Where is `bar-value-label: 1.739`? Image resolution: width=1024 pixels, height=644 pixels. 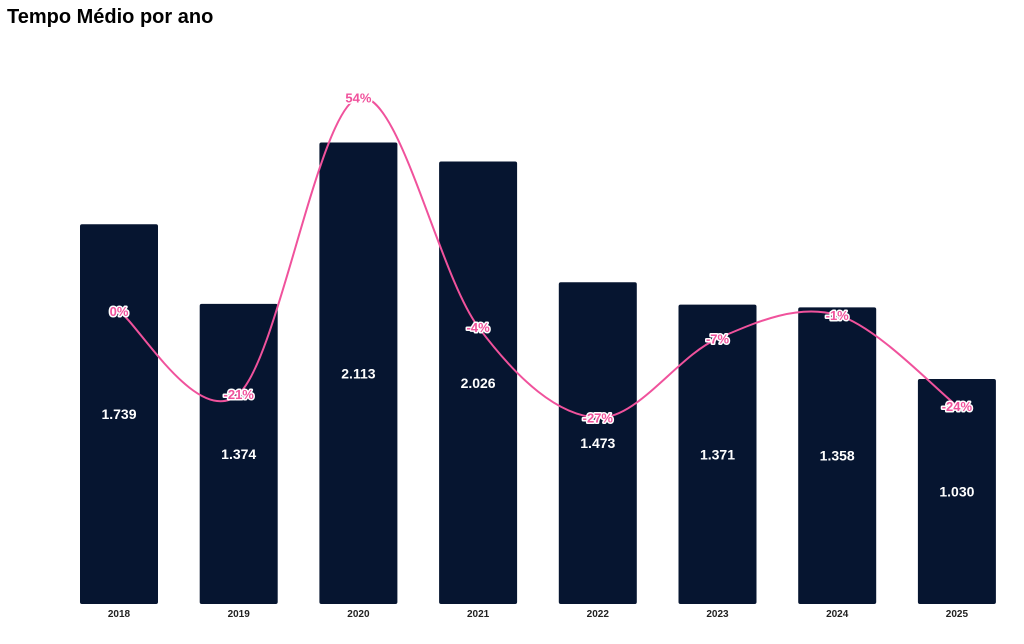
bar-value-label: 1.739 is located at coordinates (118, 414).